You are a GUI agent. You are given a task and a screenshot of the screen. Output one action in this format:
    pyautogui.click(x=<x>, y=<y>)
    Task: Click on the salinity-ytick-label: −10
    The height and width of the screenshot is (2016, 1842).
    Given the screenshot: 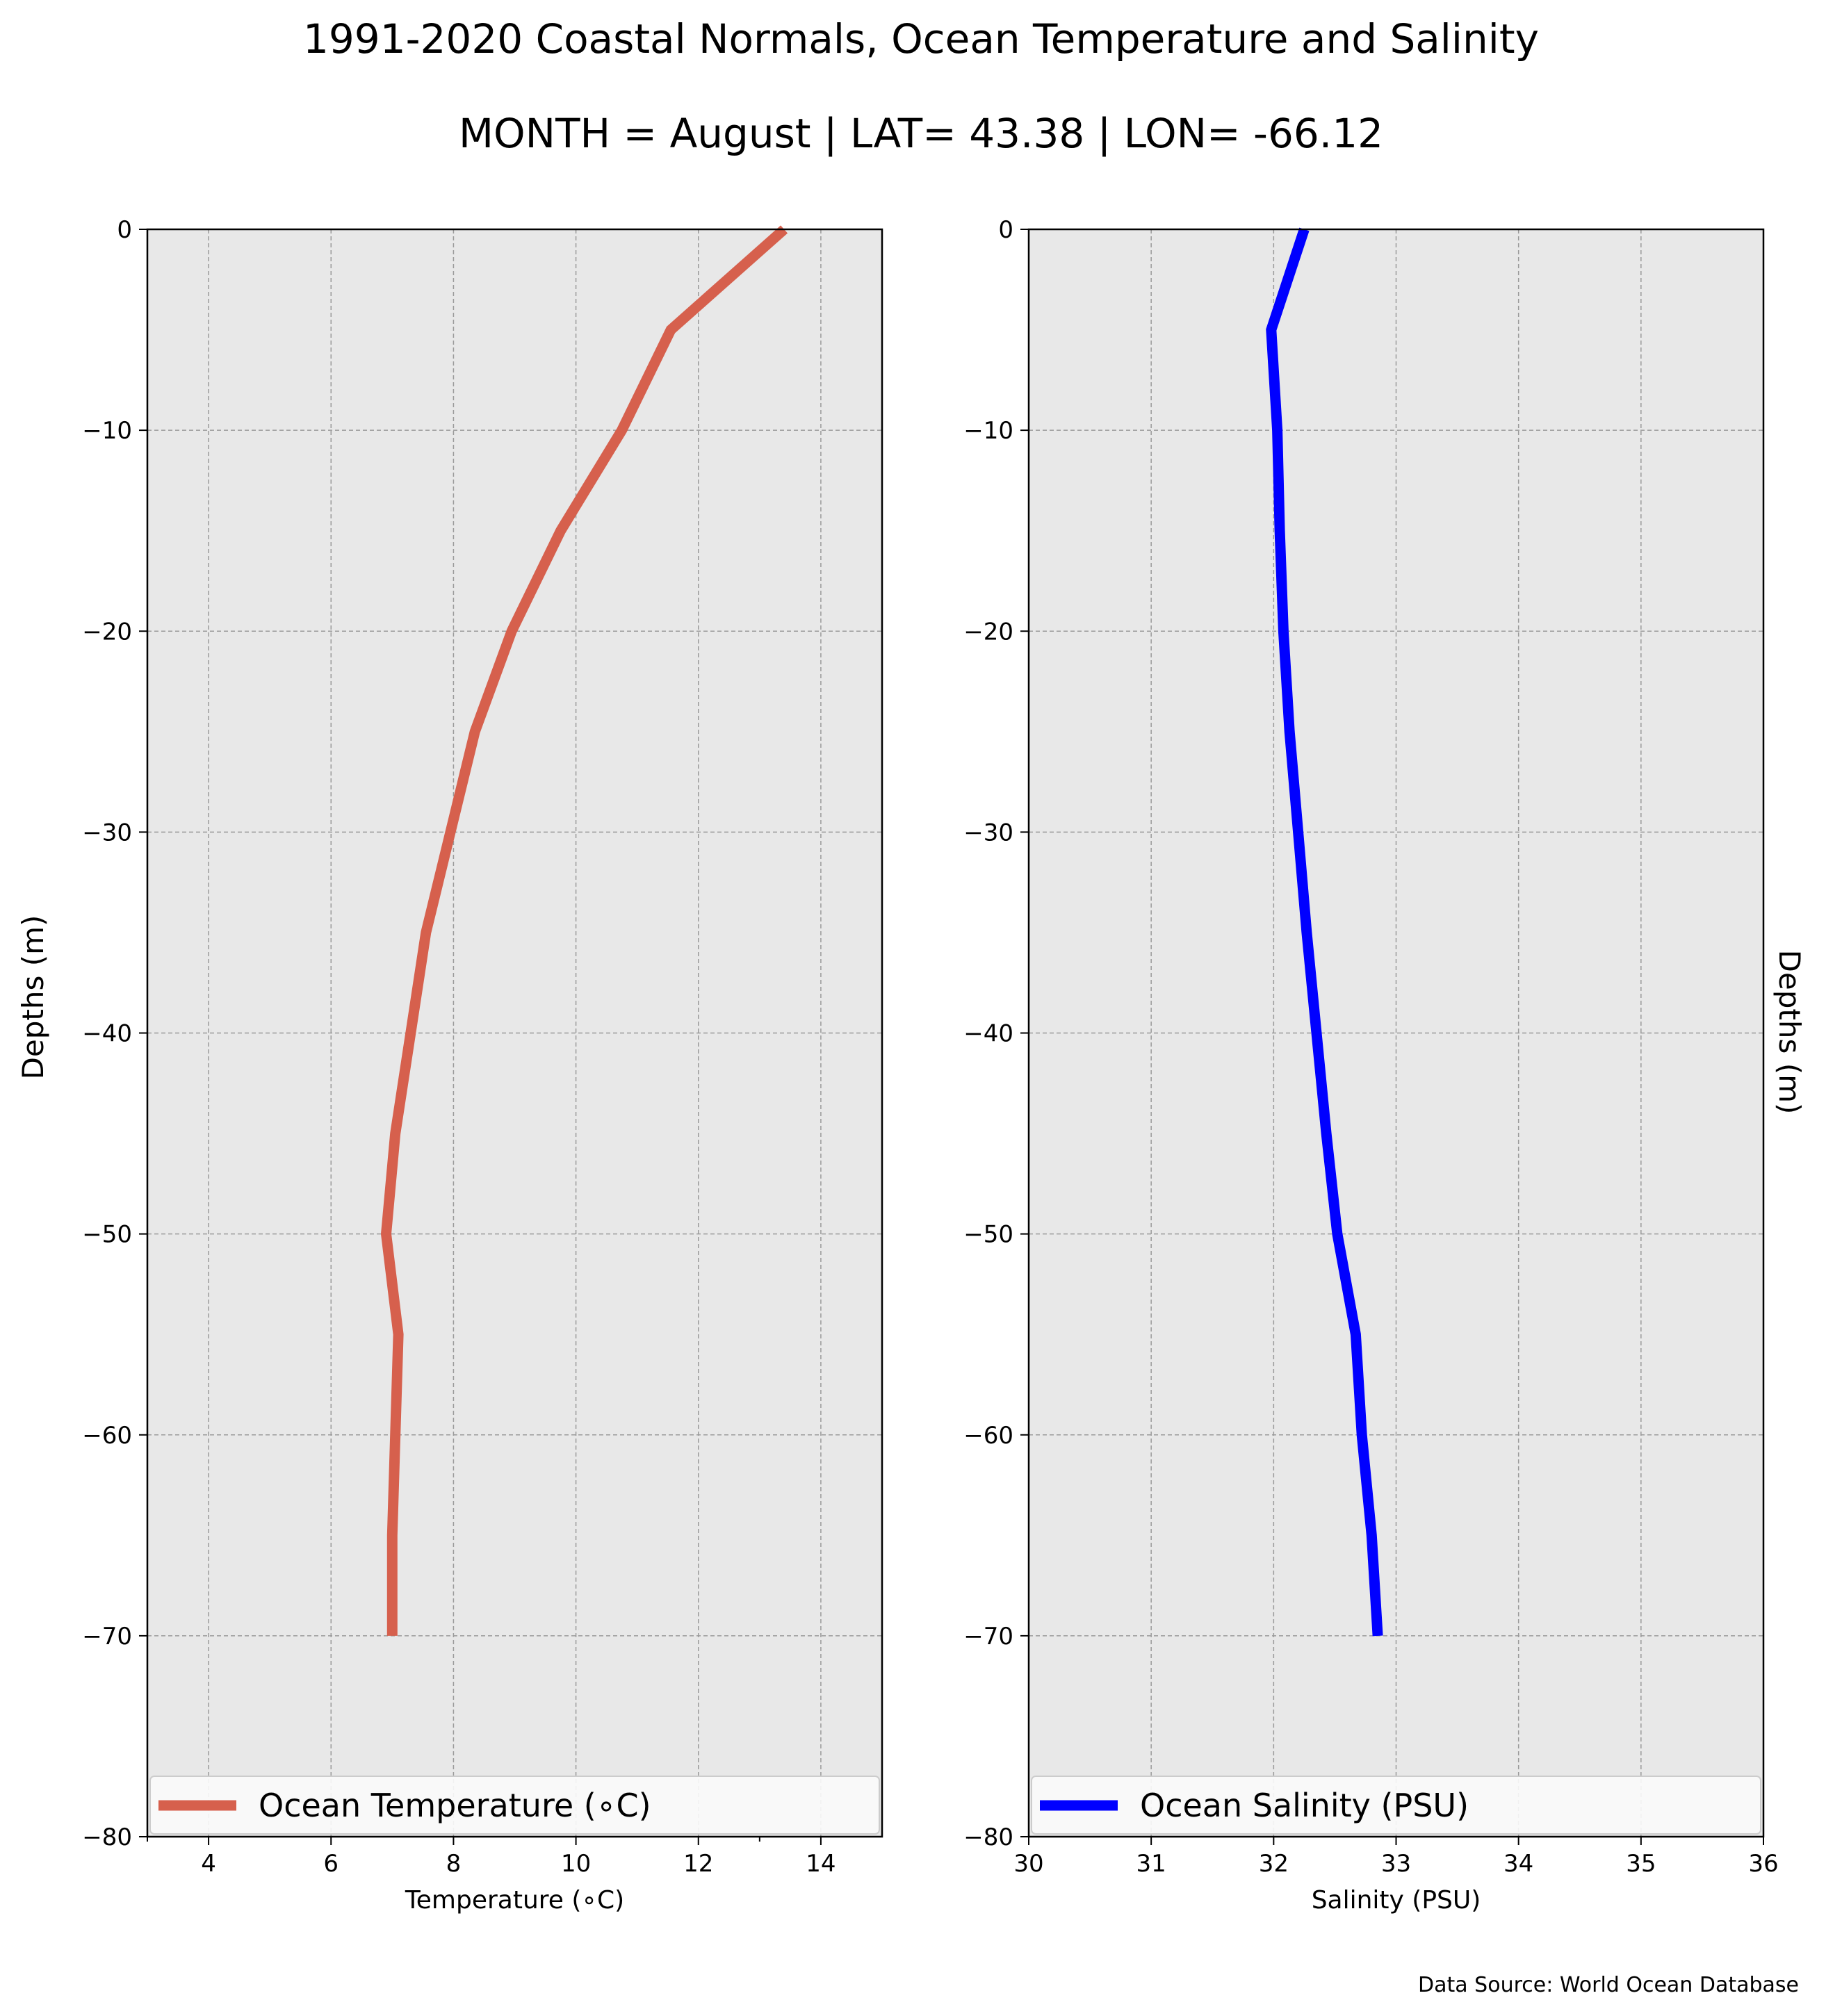 What is the action you would take?
    pyautogui.click(x=988, y=431)
    